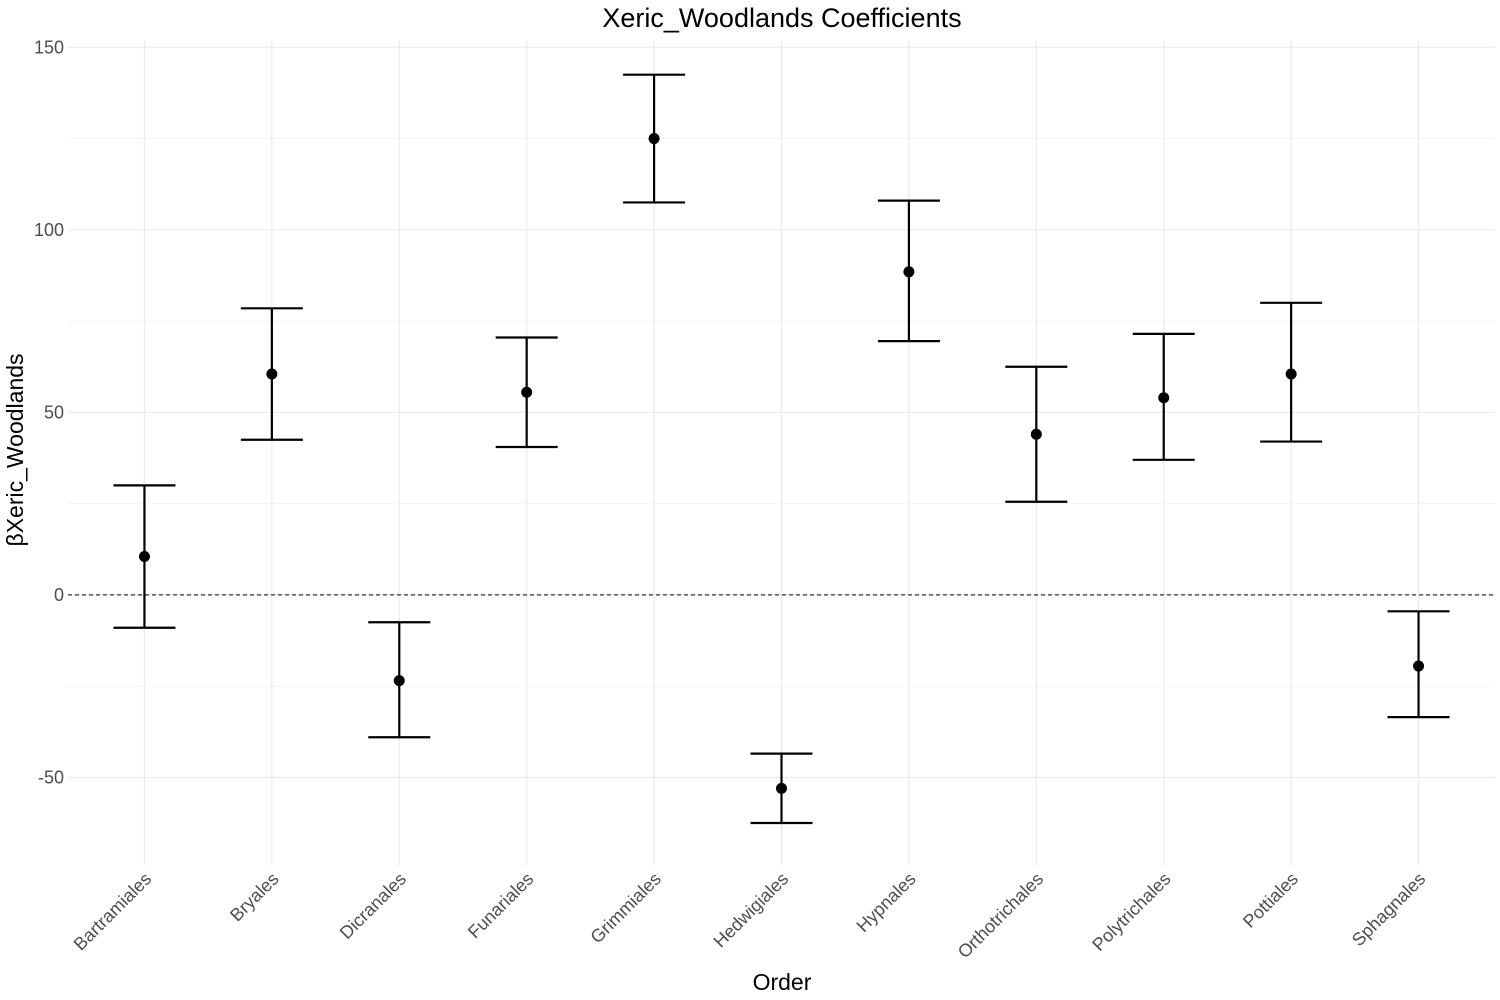  What do you see at coordinates (49, 47) in the screenshot?
I see `y-tick-label: 150` at bounding box center [49, 47].